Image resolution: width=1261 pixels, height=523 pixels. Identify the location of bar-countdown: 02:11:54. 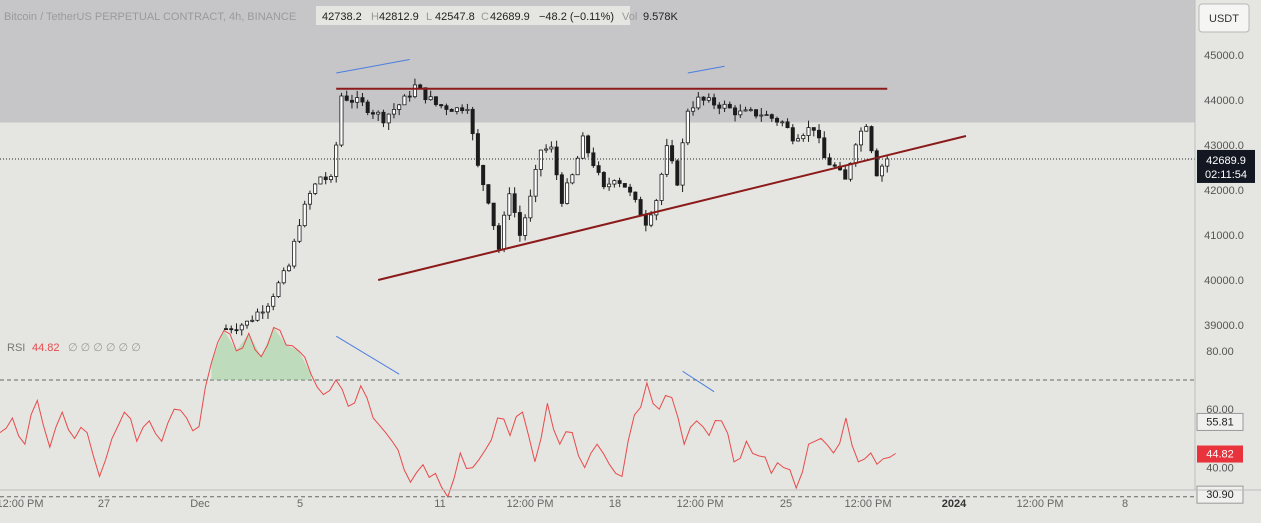
(1226, 175).